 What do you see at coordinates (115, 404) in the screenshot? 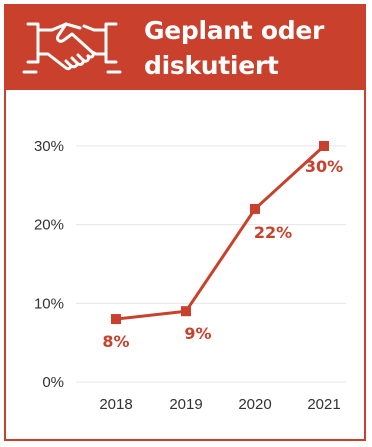
I see `x-tick-label: 2018` at bounding box center [115, 404].